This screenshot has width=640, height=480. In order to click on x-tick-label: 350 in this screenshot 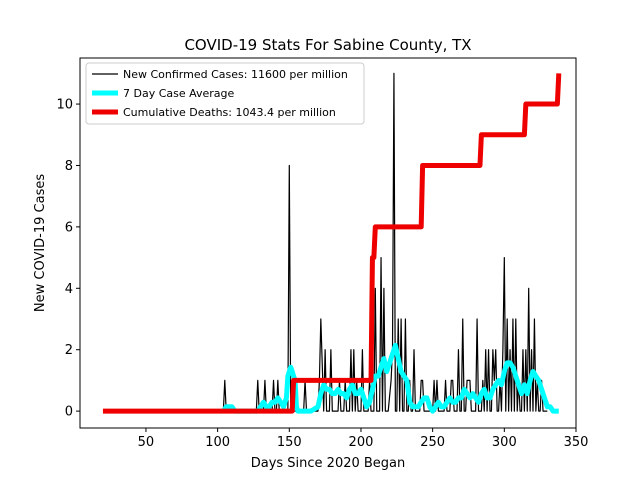, I will do `click(576, 442)`.